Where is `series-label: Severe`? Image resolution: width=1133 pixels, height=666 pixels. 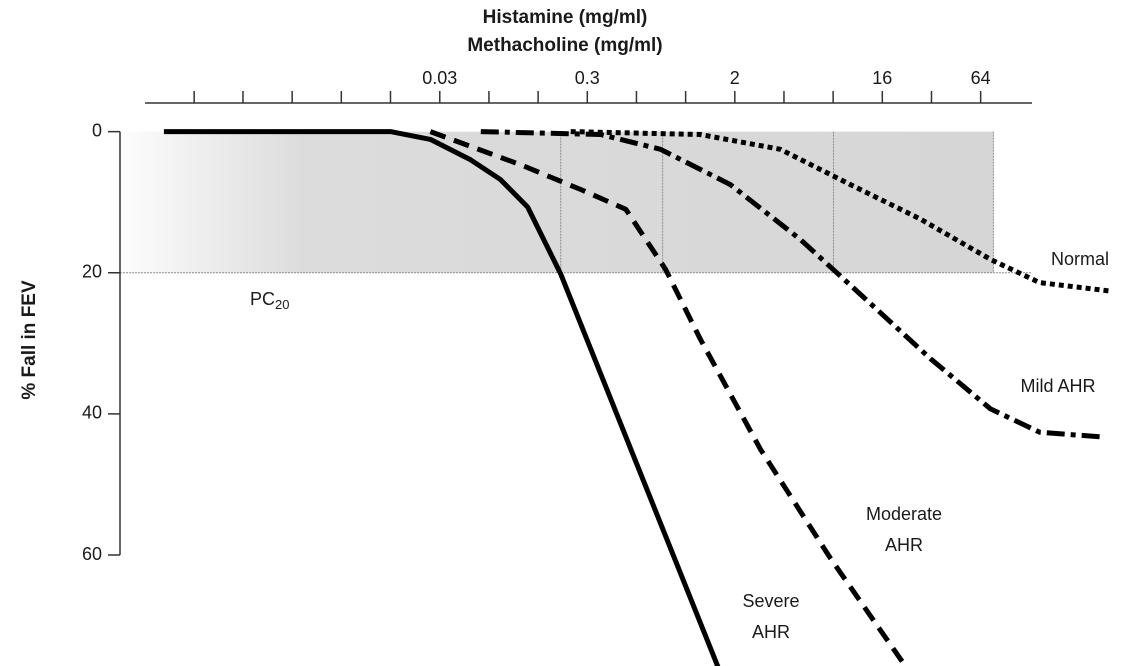
series-label: Severe is located at coordinates (770, 601).